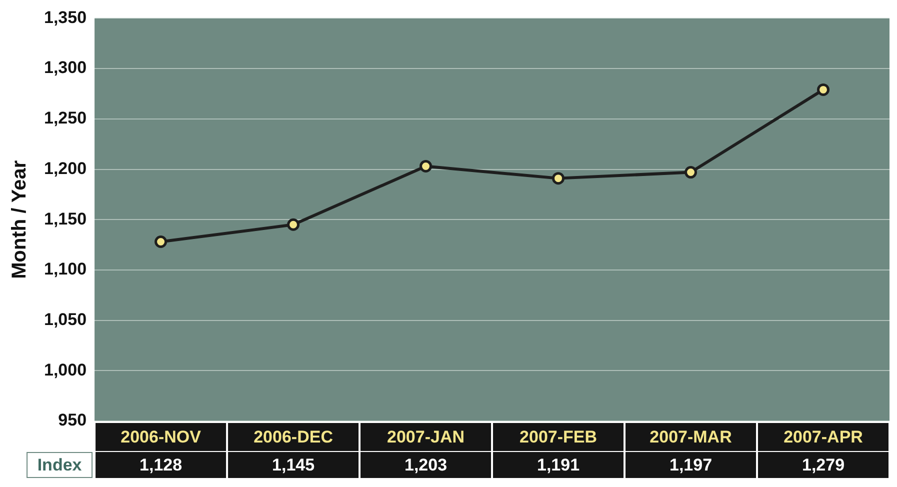 The width and height of the screenshot is (897, 487). What do you see at coordinates (65, 218) in the screenshot?
I see `y-tick-label: 1,150` at bounding box center [65, 218].